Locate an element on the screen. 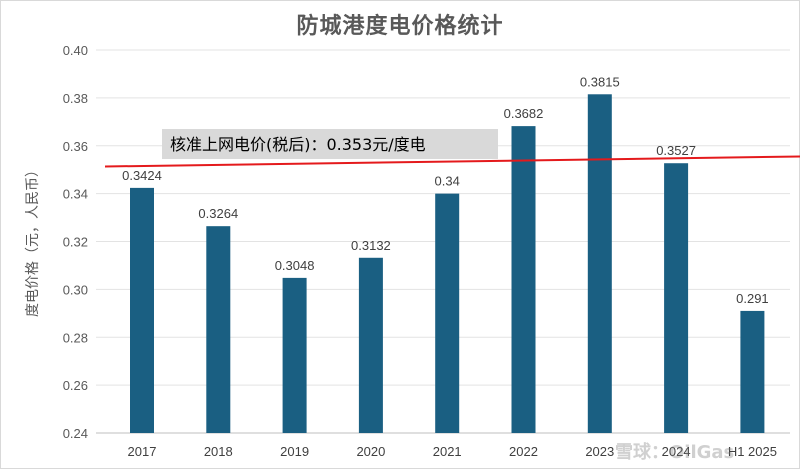  x-tick-labels: 2017 2018 2019 2020 2021 2022 2023 2024 H1 2025 is located at coordinates (452, 451).